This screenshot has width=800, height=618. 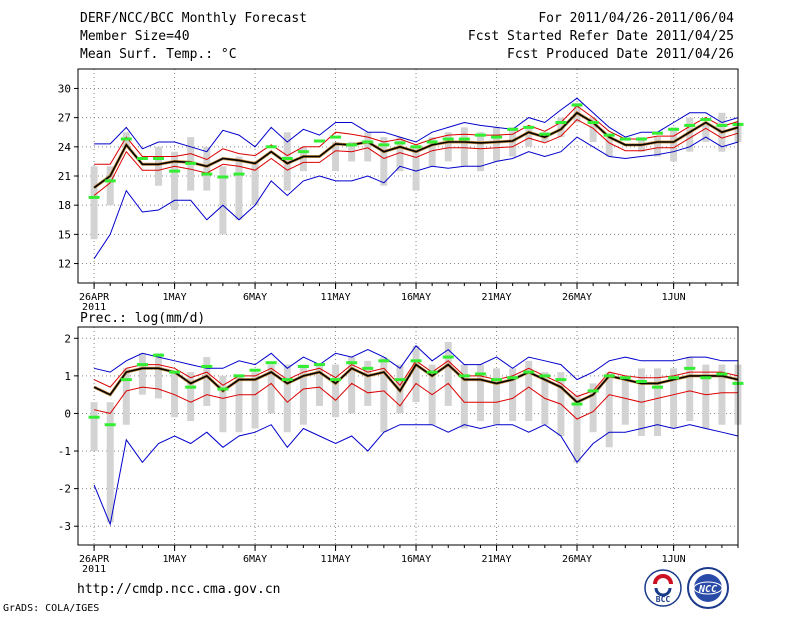 I want to click on y-tick-label: 2, so click(x=67, y=338).